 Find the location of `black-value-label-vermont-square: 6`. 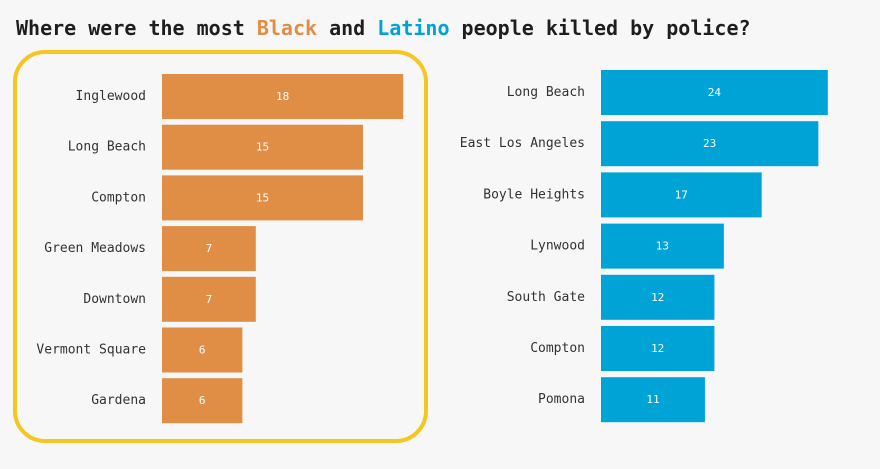

black-value-label-vermont-square: 6 is located at coordinates (202, 350).